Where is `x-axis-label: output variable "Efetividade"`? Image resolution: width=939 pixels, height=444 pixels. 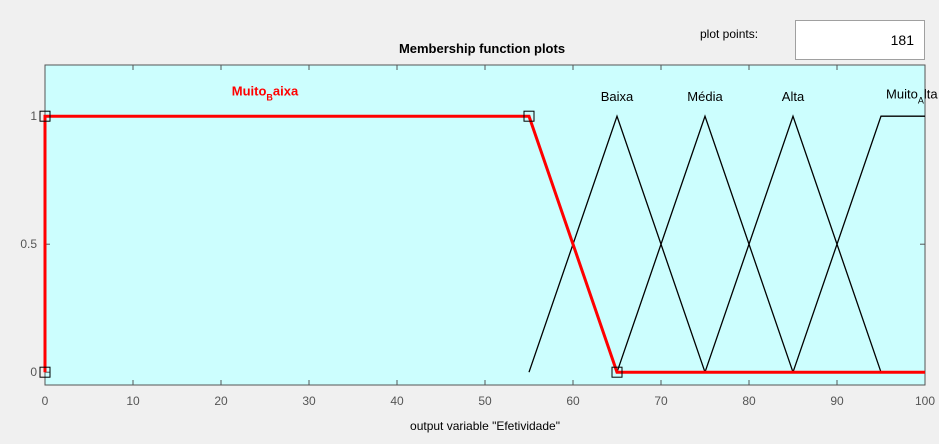
x-axis-label: output variable "Efetividade" is located at coordinates (485, 426).